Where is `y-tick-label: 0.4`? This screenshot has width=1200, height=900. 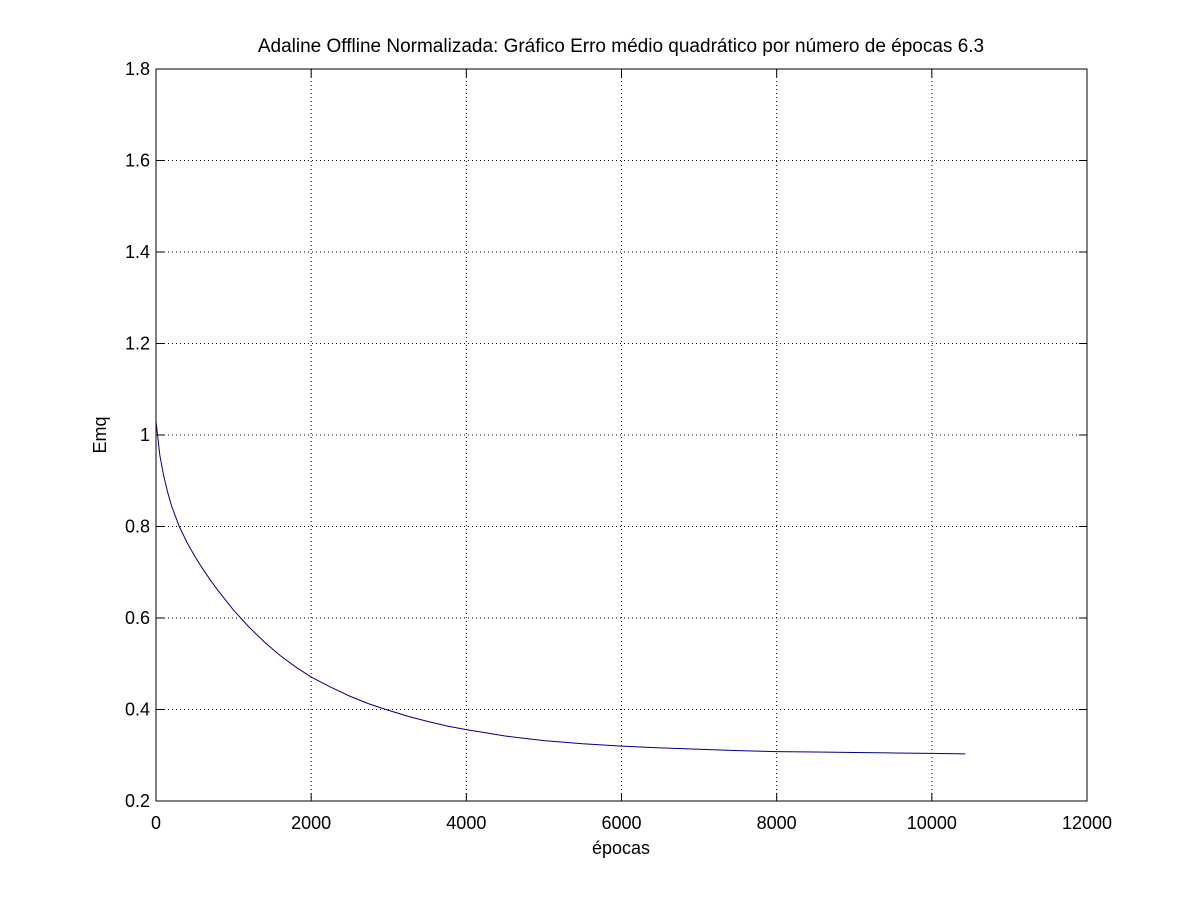 y-tick-label: 0.4 is located at coordinates (137, 710).